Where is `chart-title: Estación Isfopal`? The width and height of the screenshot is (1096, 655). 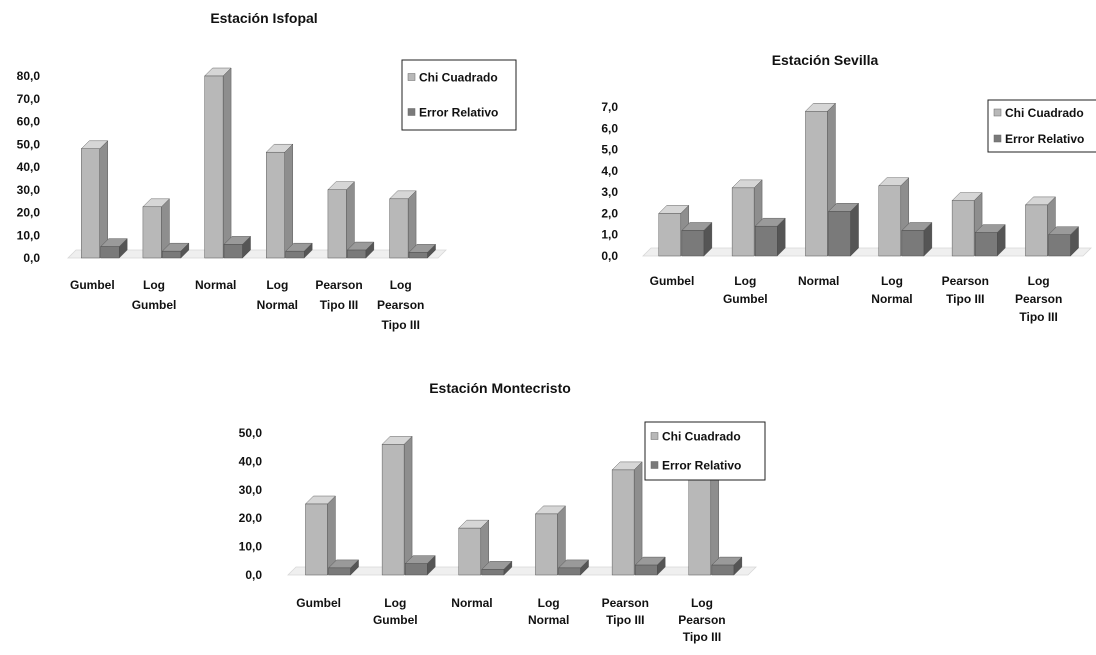 chart-title: Estación Isfopal is located at coordinates (263, 18).